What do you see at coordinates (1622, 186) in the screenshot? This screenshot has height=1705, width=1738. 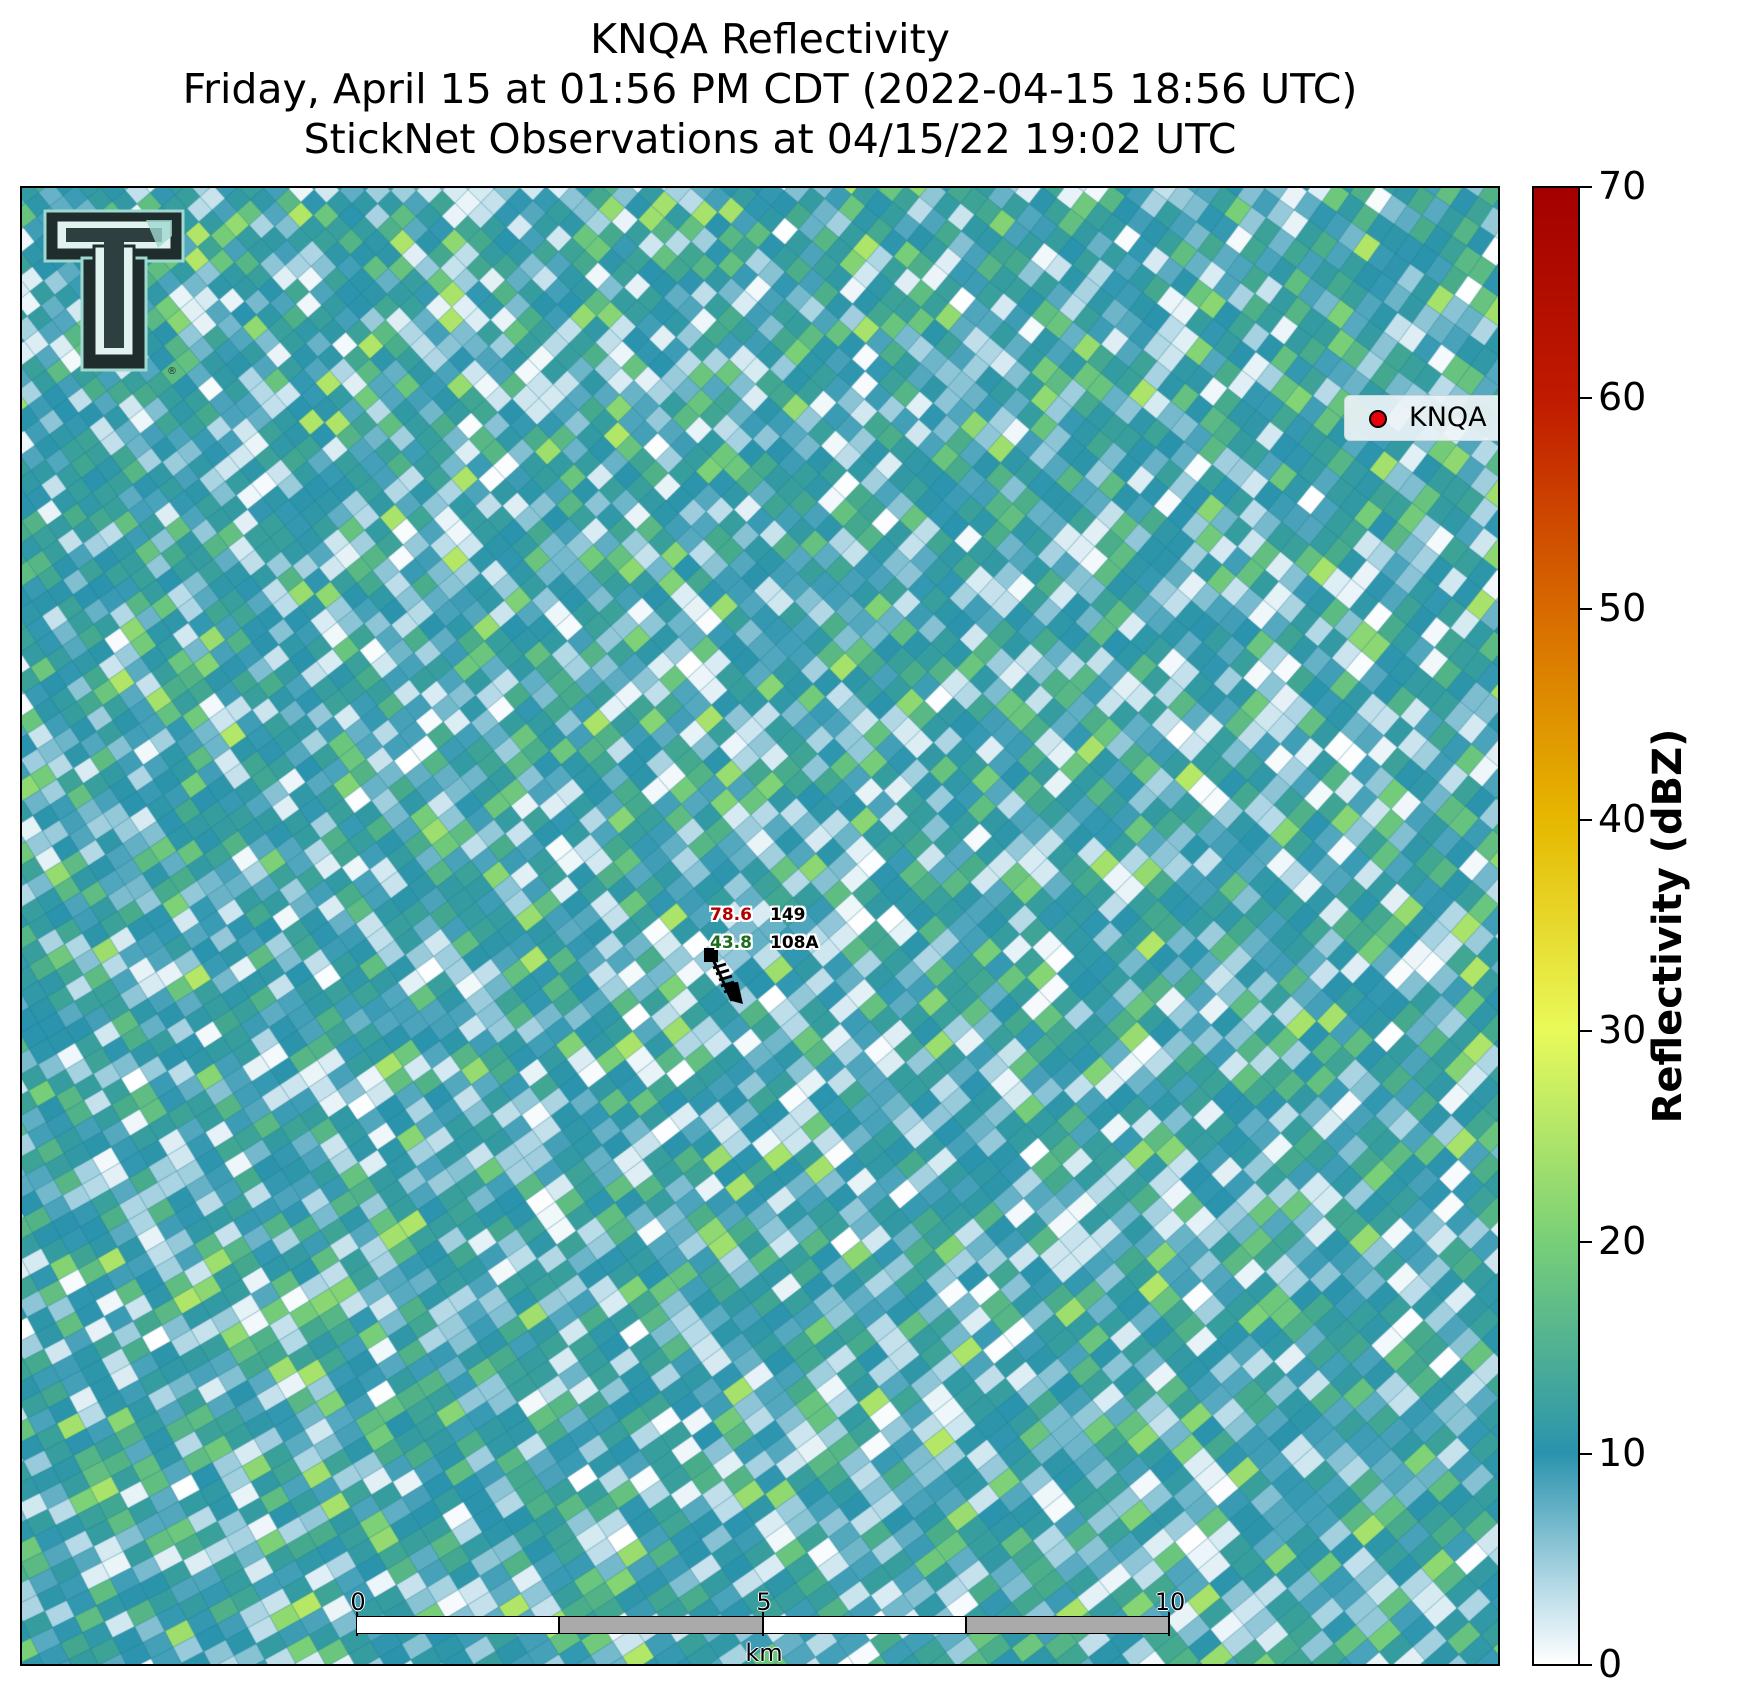 I see `cb-label-70: 70` at bounding box center [1622, 186].